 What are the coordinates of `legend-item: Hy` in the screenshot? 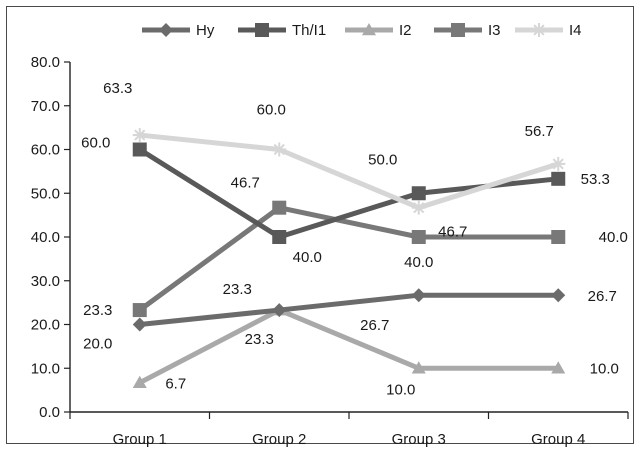 It's located at (178, 30).